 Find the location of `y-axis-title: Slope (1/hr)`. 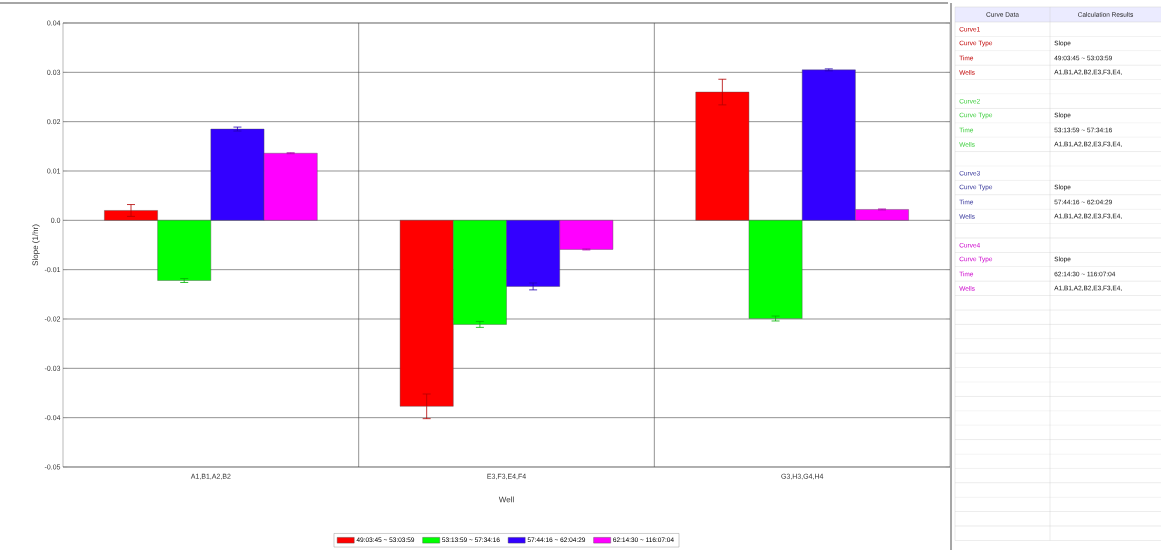

y-axis-title: Slope (1/hr) is located at coordinates (36, 245).